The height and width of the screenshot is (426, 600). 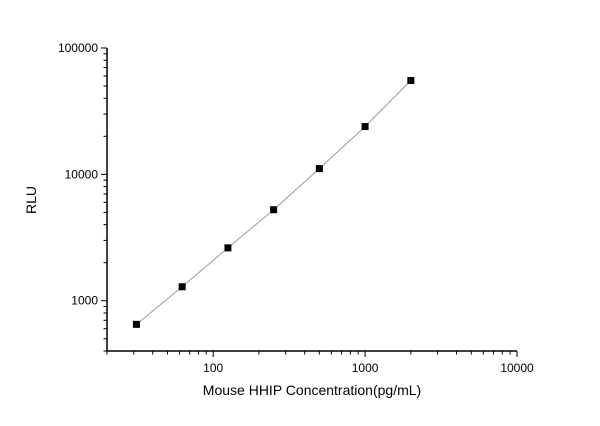 I want to click on x-tick-label: 1000, so click(x=365, y=368).